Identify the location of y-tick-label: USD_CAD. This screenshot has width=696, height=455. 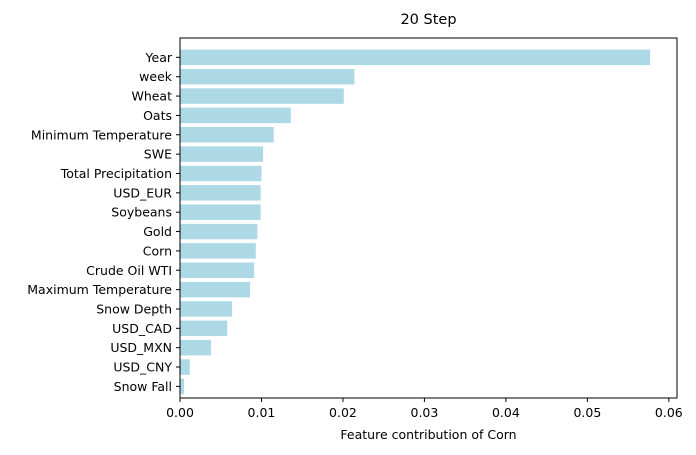
(142, 328).